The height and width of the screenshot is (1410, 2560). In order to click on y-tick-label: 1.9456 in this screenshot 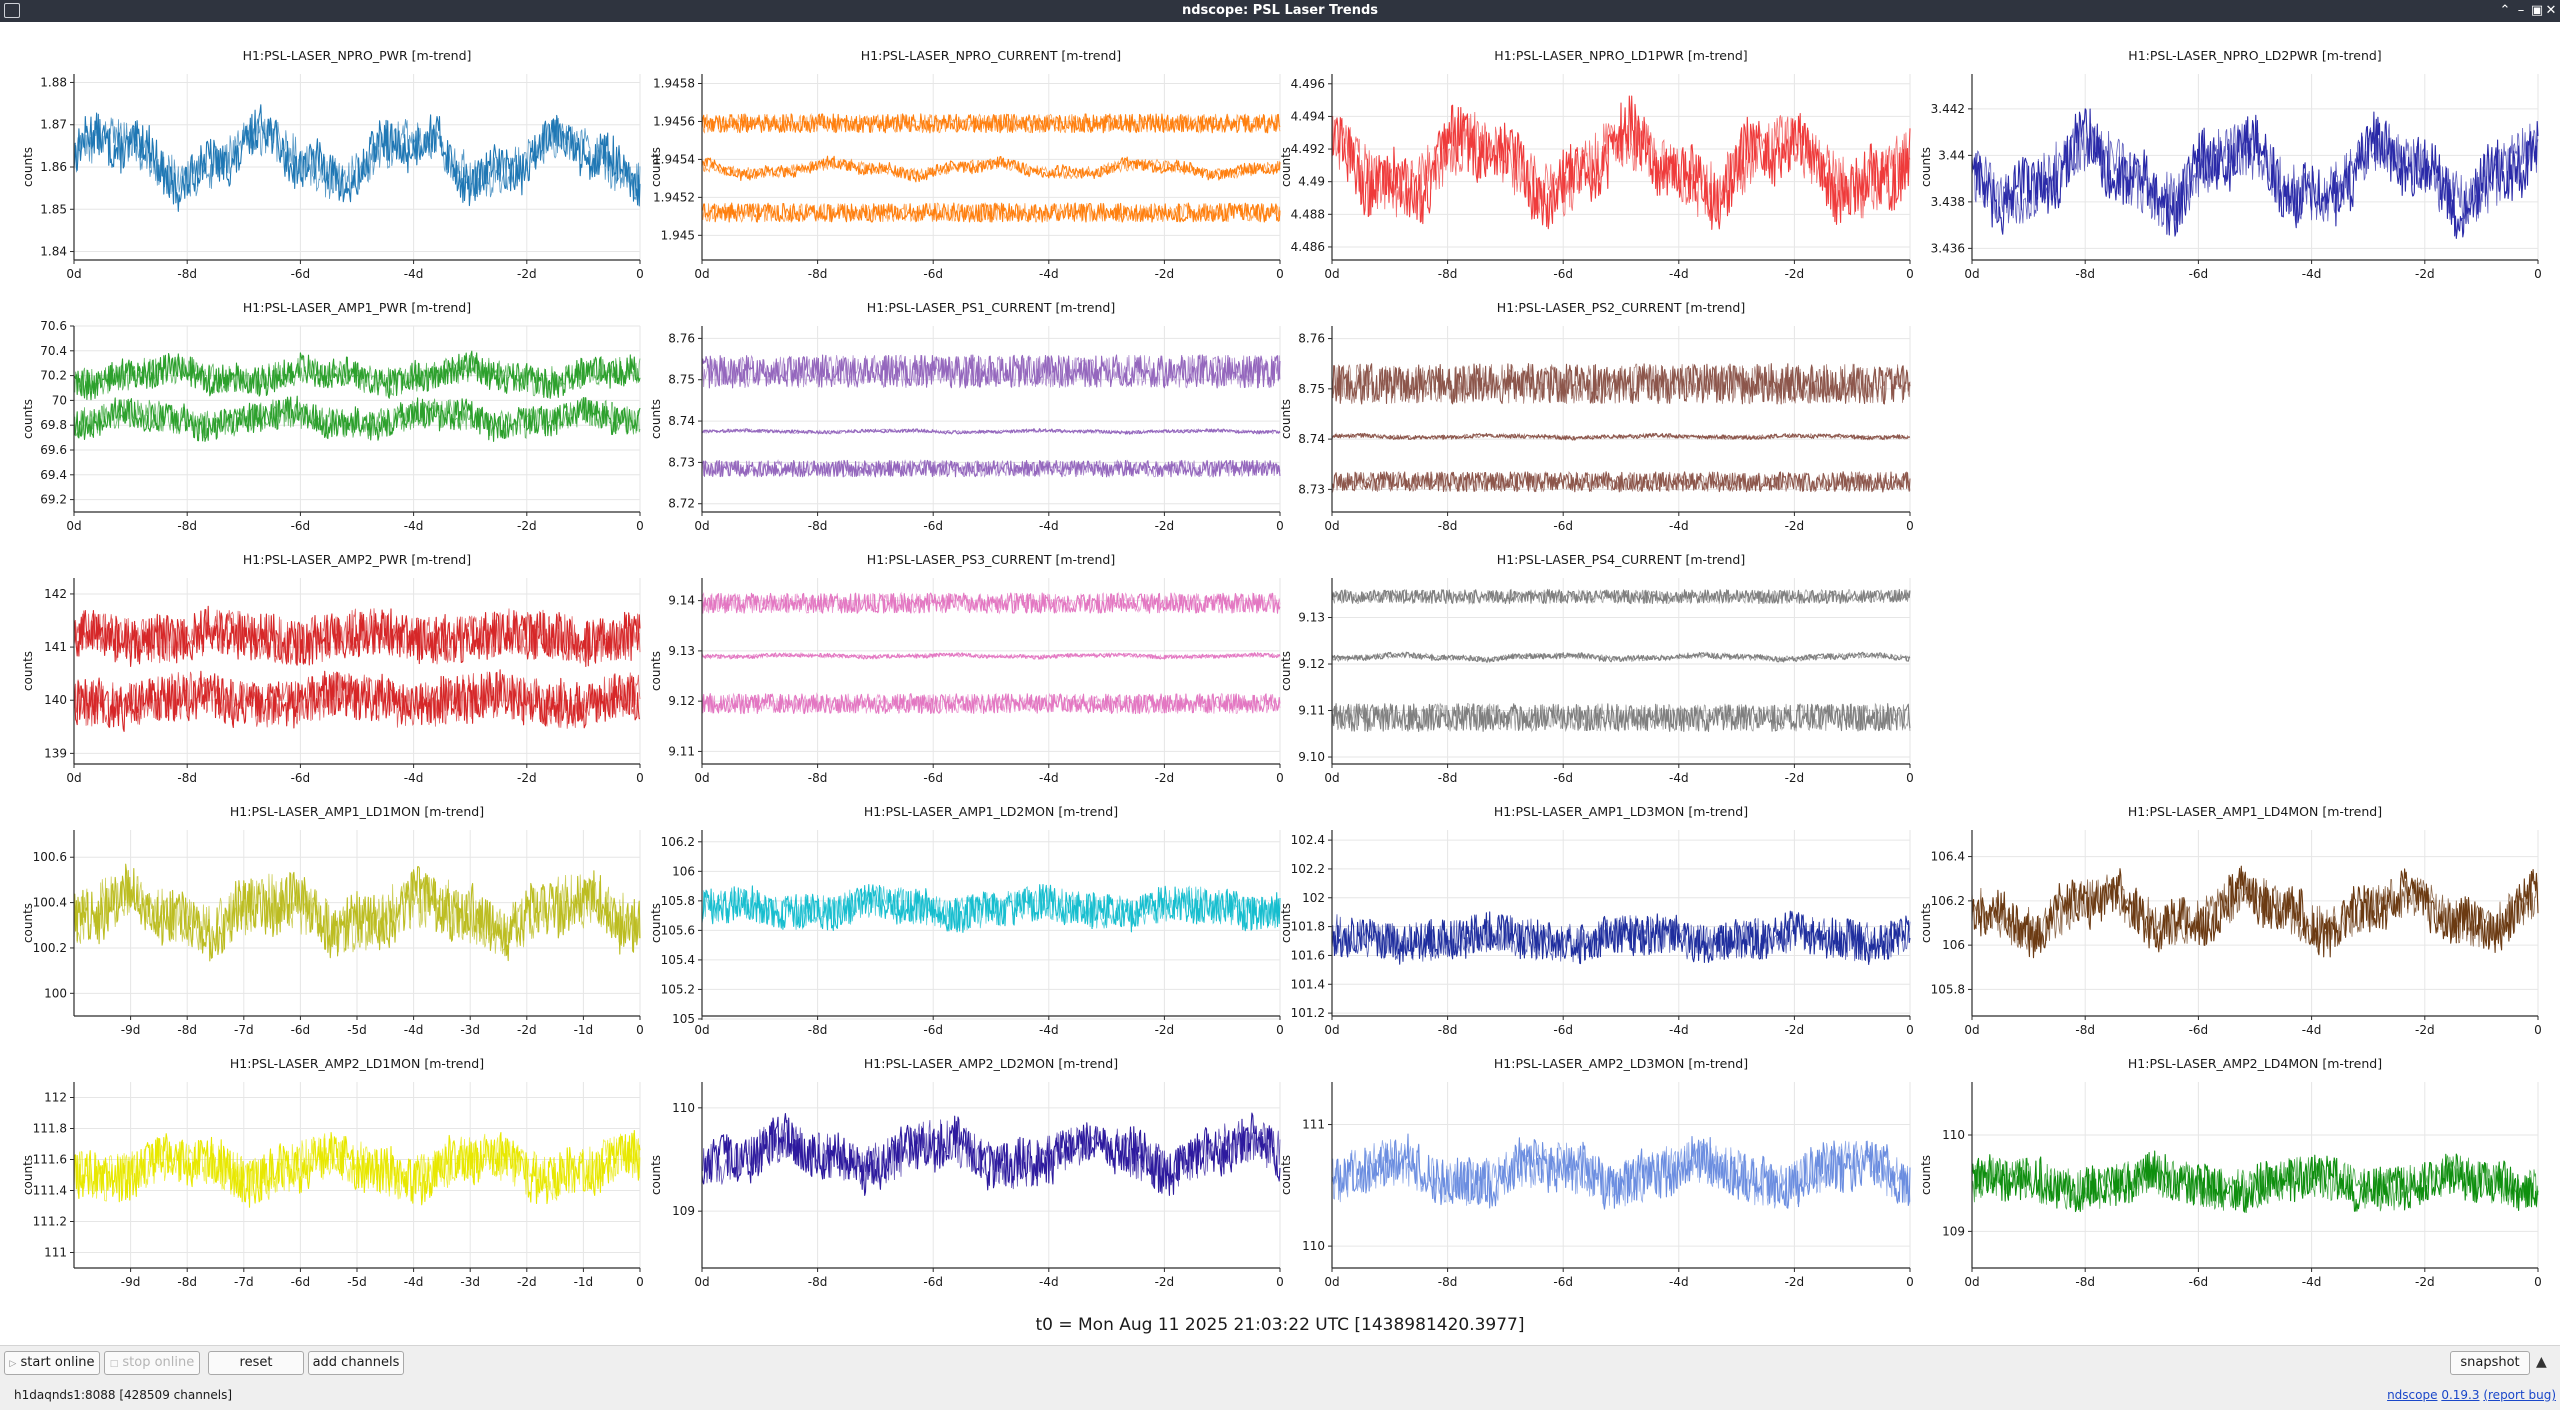, I will do `click(674, 121)`.